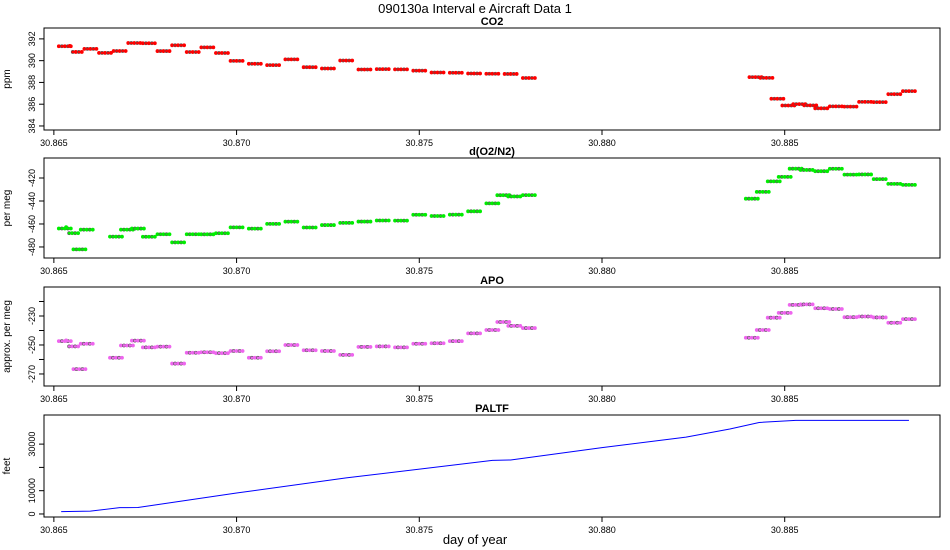 This screenshot has width=950, height=550. What do you see at coordinates (32, 345) in the screenshot?
I see `y-tick-label: -250` at bounding box center [32, 345].